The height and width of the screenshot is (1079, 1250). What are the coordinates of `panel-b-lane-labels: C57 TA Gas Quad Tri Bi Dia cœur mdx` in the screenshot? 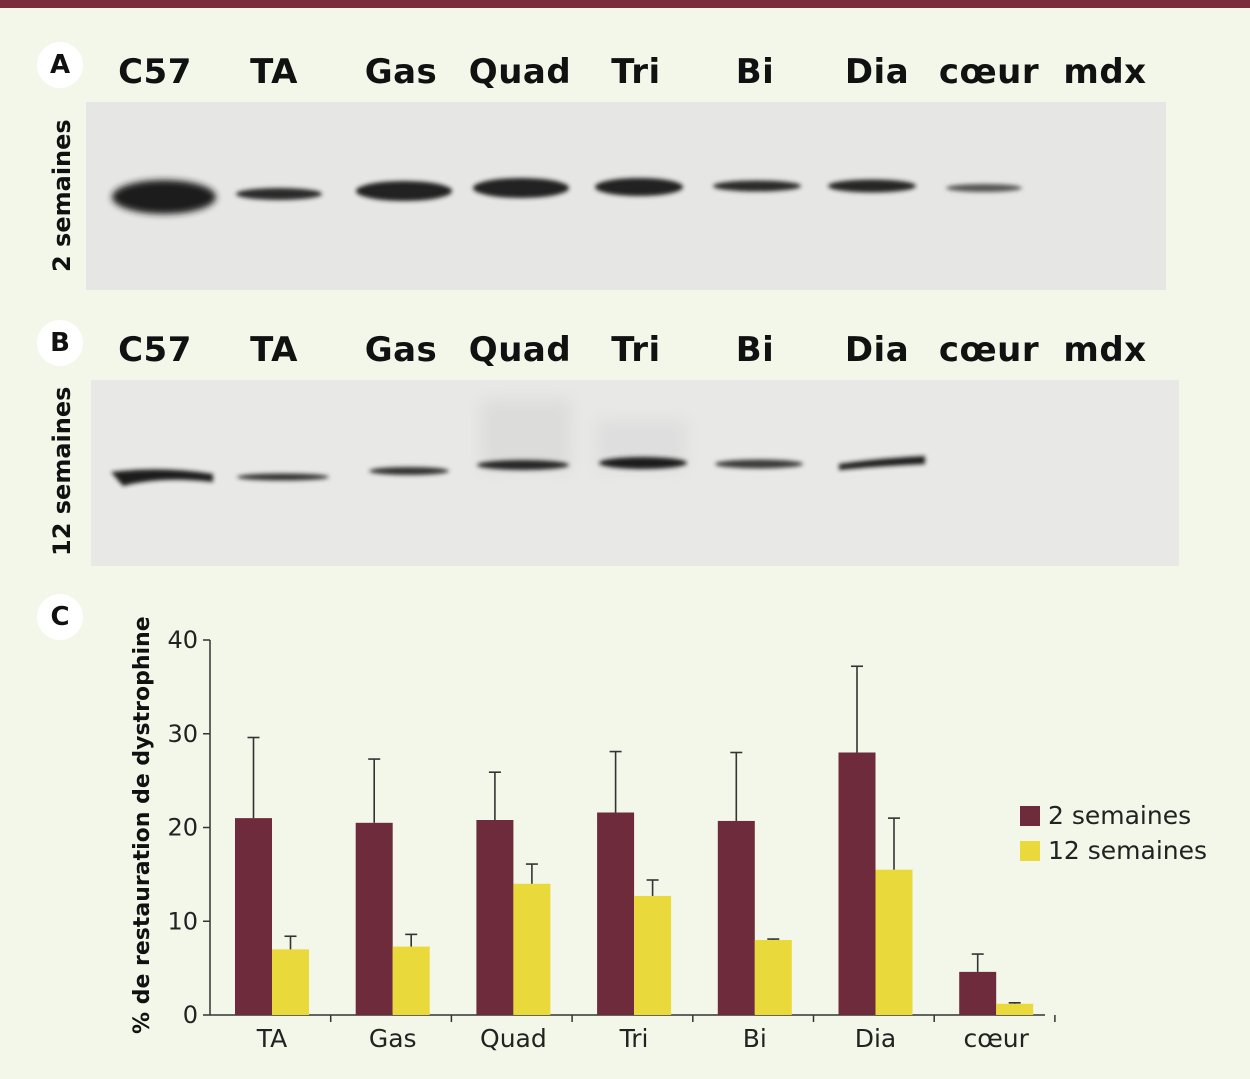 It's located at (625, 352).